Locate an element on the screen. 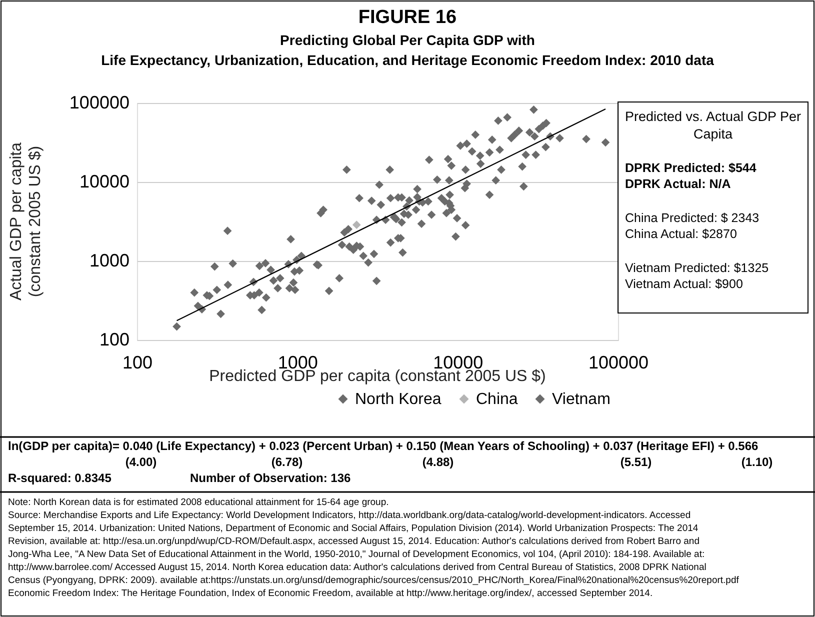 This screenshot has width=815, height=617. text: DPRK Actual: N/A is located at coordinates (678, 184).